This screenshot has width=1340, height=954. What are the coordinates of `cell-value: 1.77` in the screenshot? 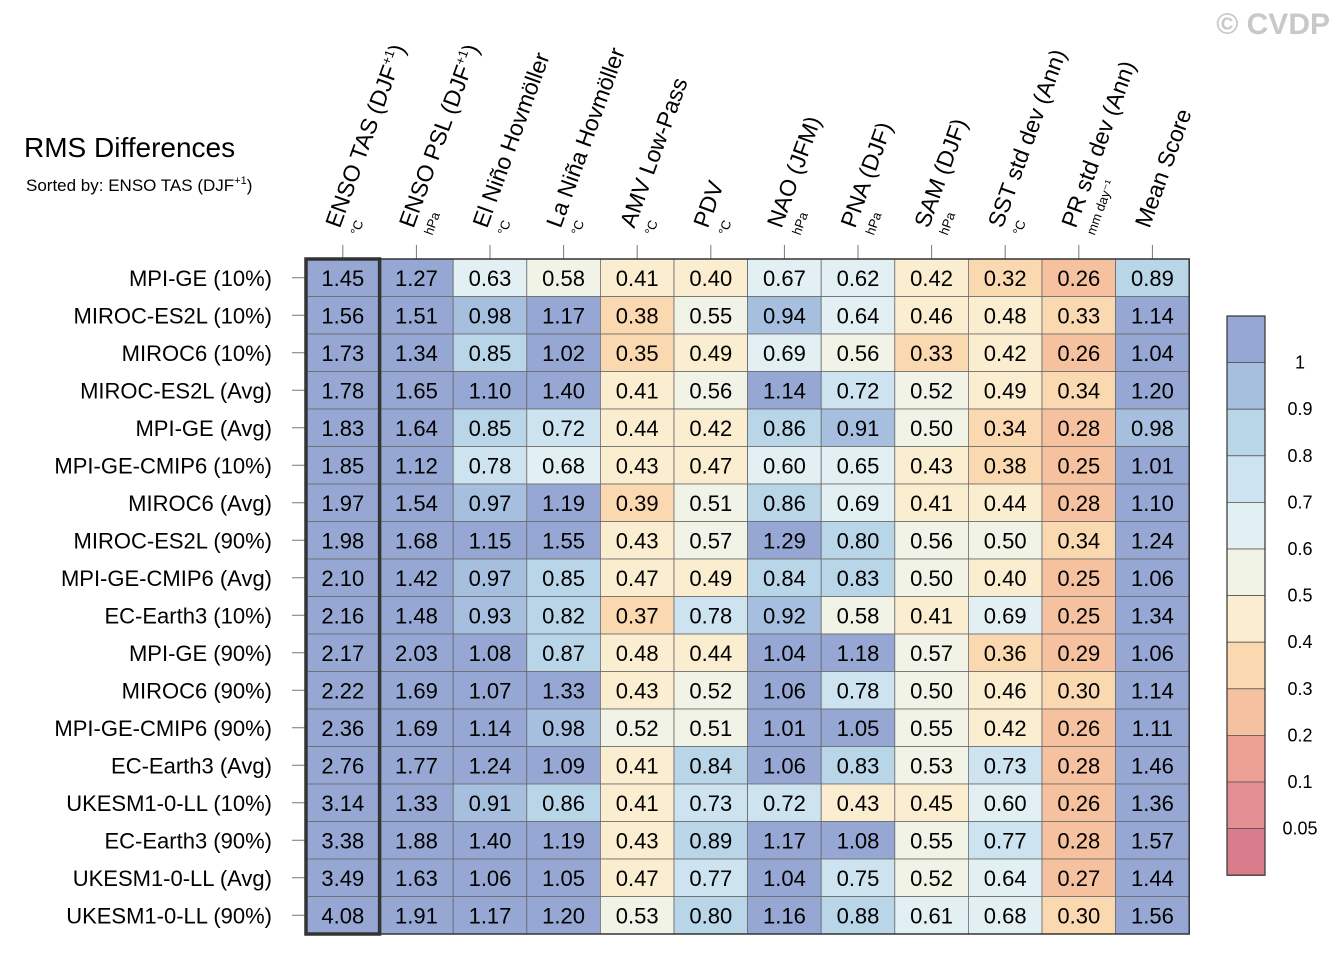 It's located at (416, 765).